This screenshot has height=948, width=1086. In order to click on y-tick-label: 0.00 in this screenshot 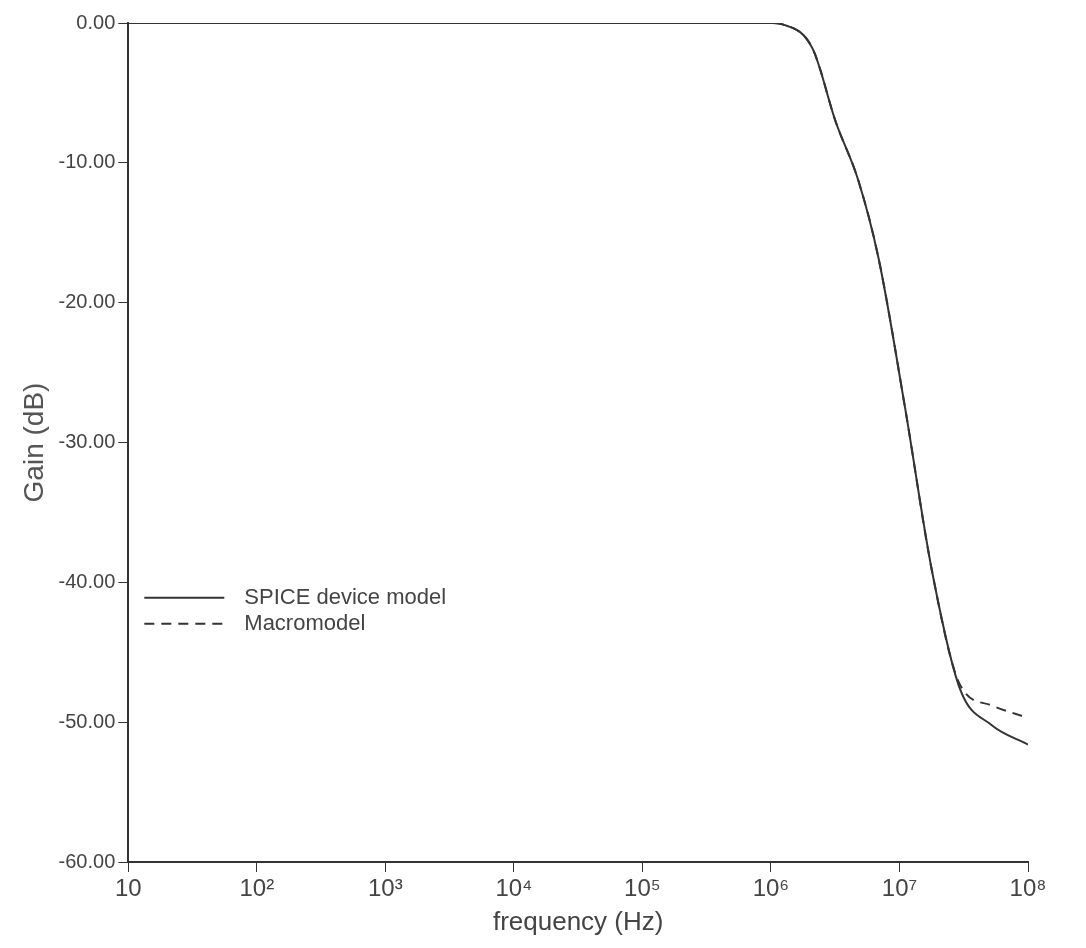, I will do `click(96, 21)`.